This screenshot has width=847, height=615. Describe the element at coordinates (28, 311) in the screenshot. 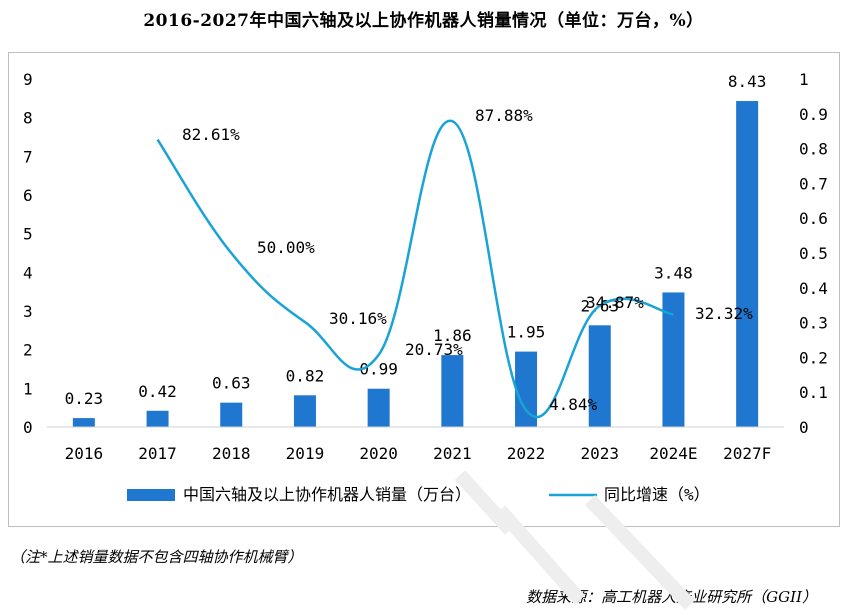

I see `y-left-tick-label: 3` at that location.